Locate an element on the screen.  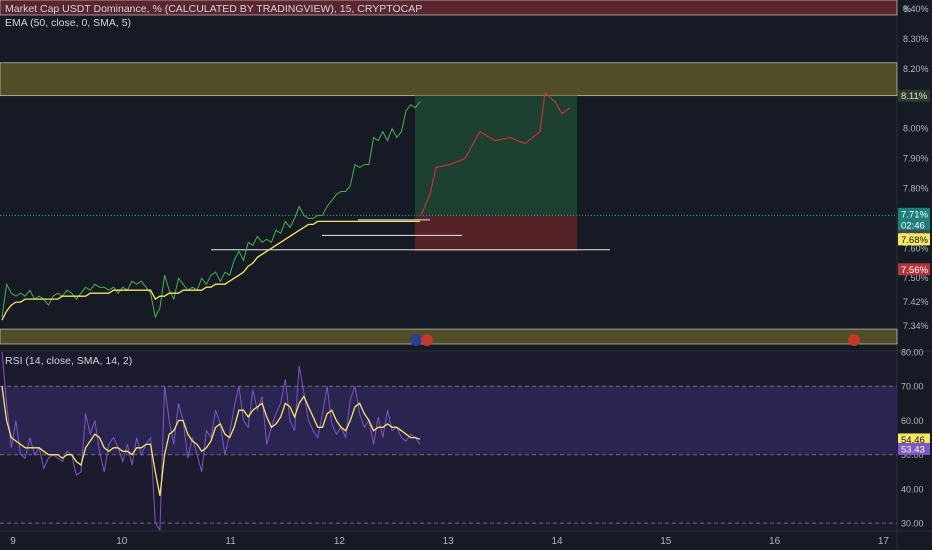
price-badge-label: 7.71% is located at coordinates (914, 214).